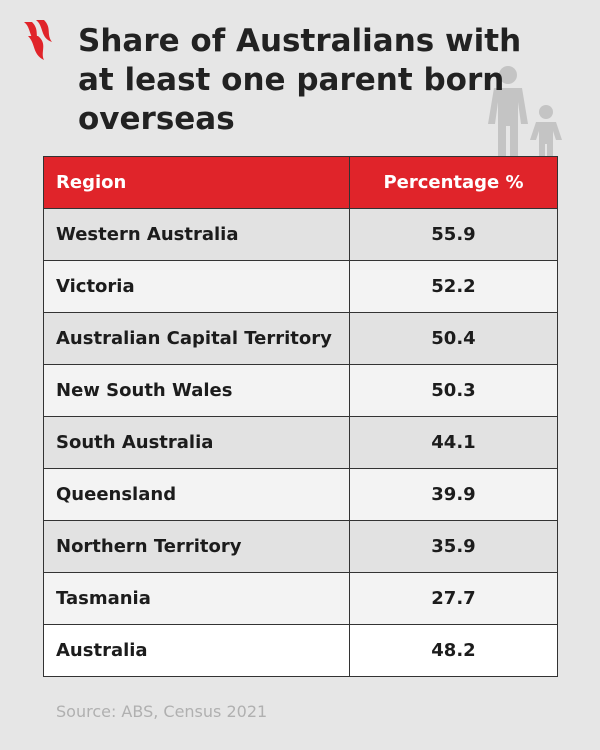 The height and width of the screenshot is (750, 600). What do you see at coordinates (196, 442) in the screenshot?
I see `region-cell: South Australia` at bounding box center [196, 442].